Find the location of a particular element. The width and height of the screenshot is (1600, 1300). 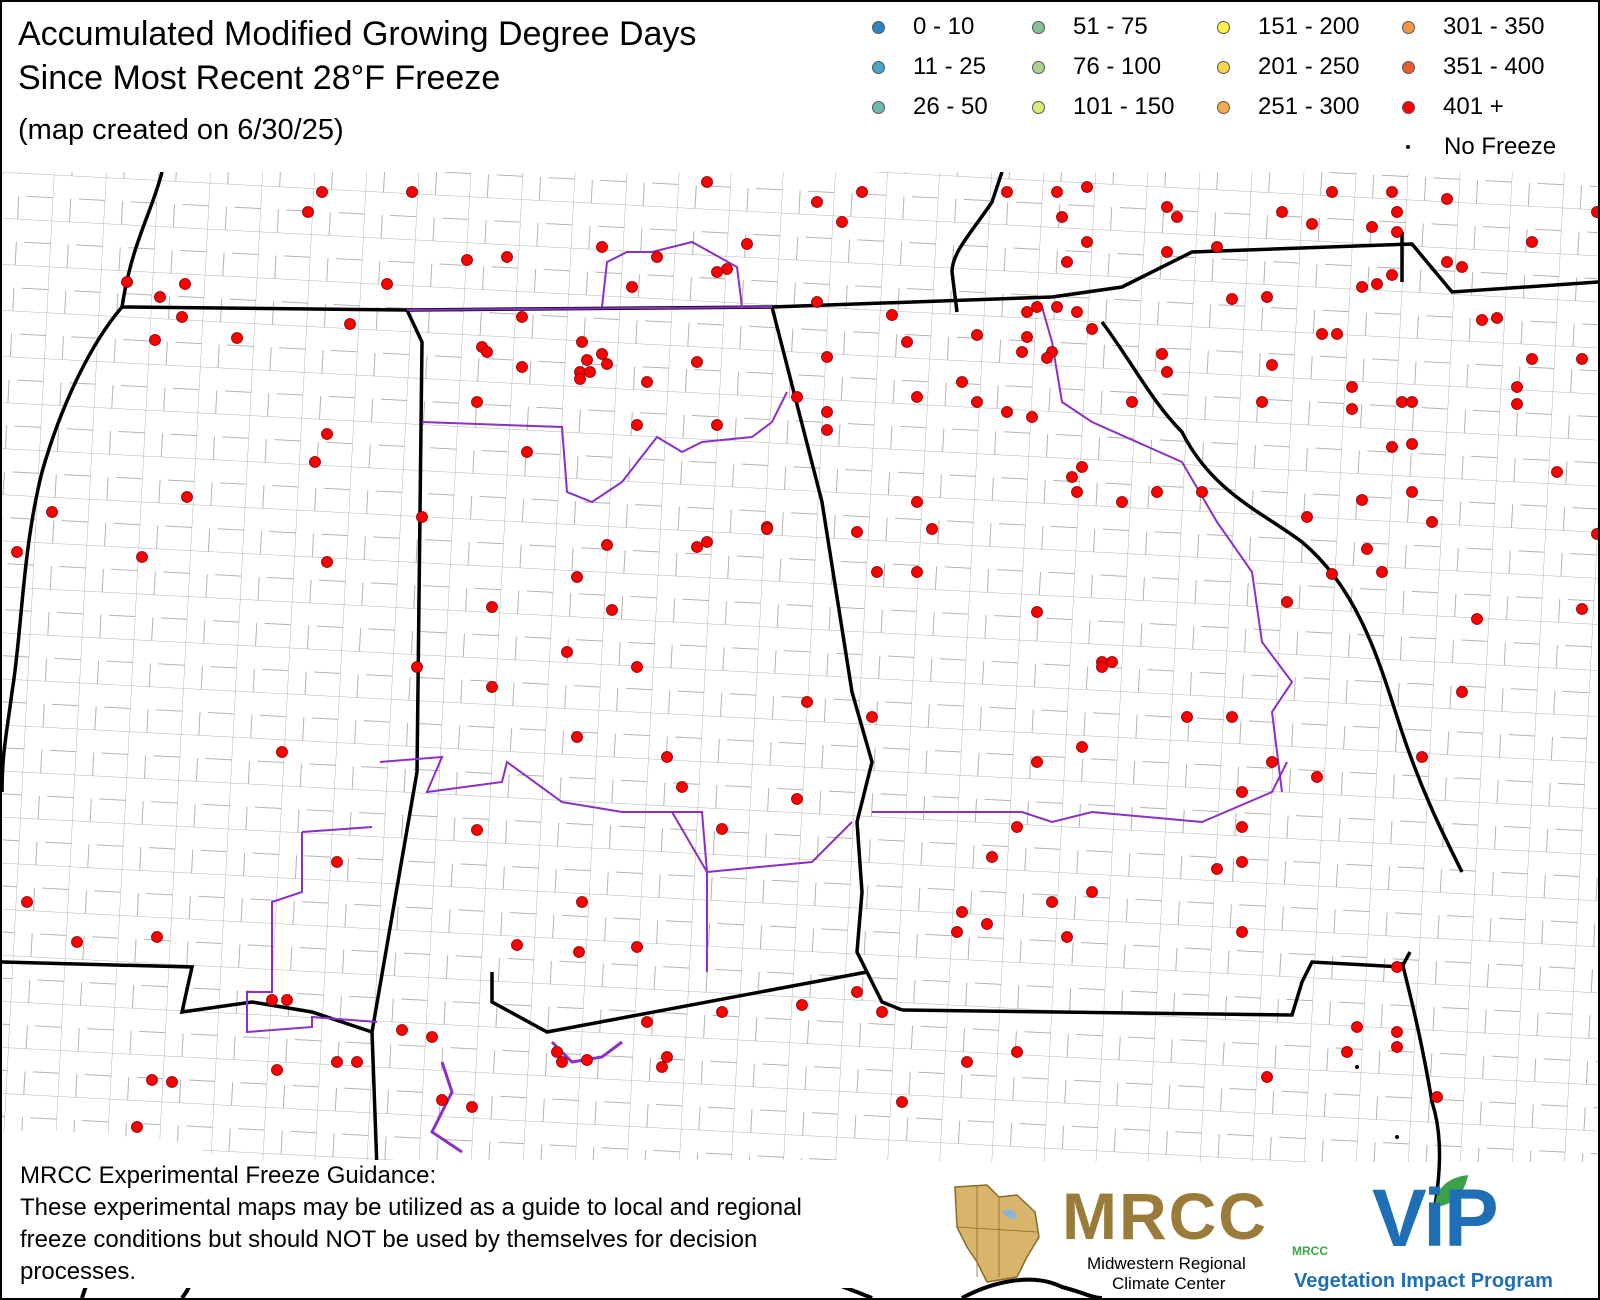

legend-item: 351 - 400 is located at coordinates (1473, 67).